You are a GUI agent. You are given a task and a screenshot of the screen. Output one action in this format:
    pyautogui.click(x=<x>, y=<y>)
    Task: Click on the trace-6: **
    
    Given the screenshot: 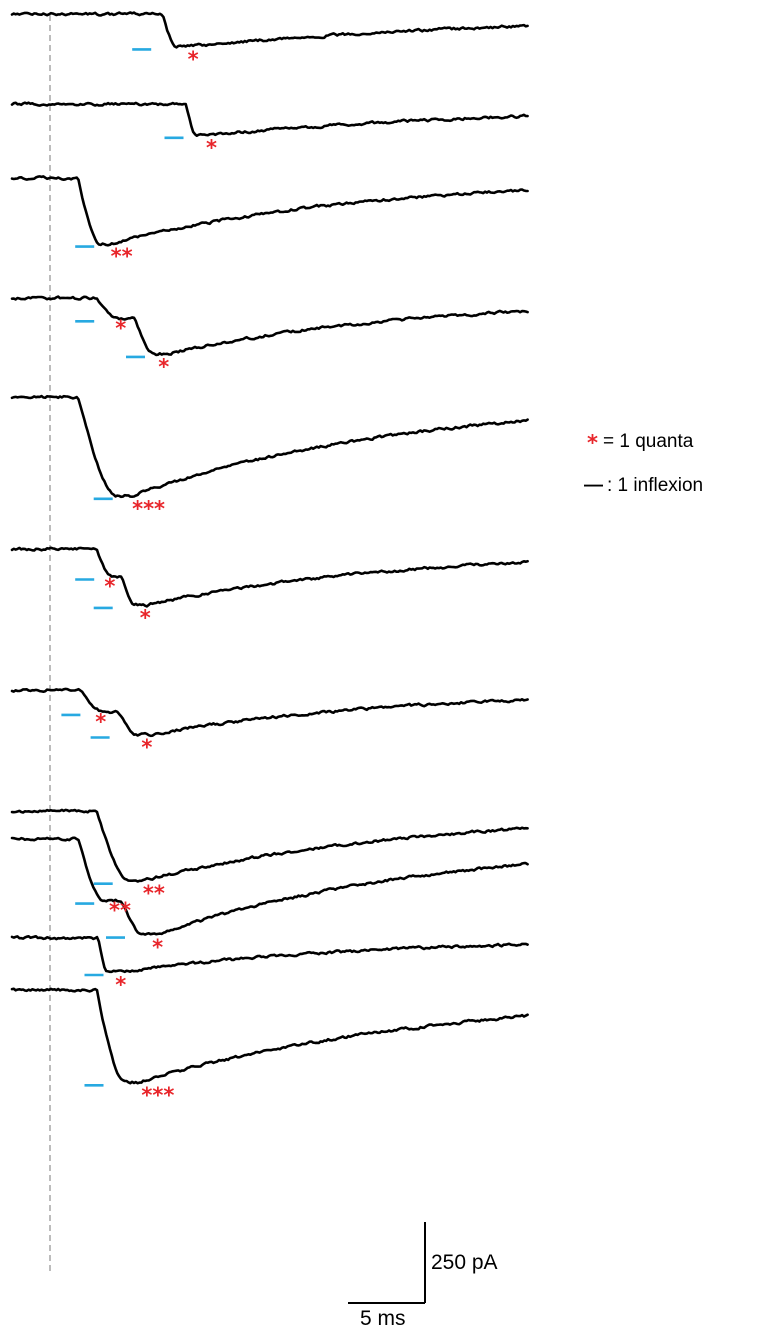 What is the action you would take?
    pyautogui.click(x=269, y=588)
    